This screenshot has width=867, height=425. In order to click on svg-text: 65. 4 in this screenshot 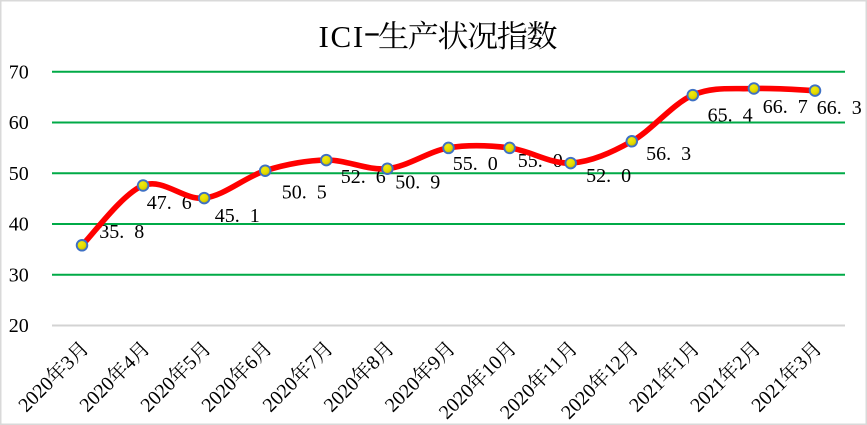, I will do `click(730, 115)`.